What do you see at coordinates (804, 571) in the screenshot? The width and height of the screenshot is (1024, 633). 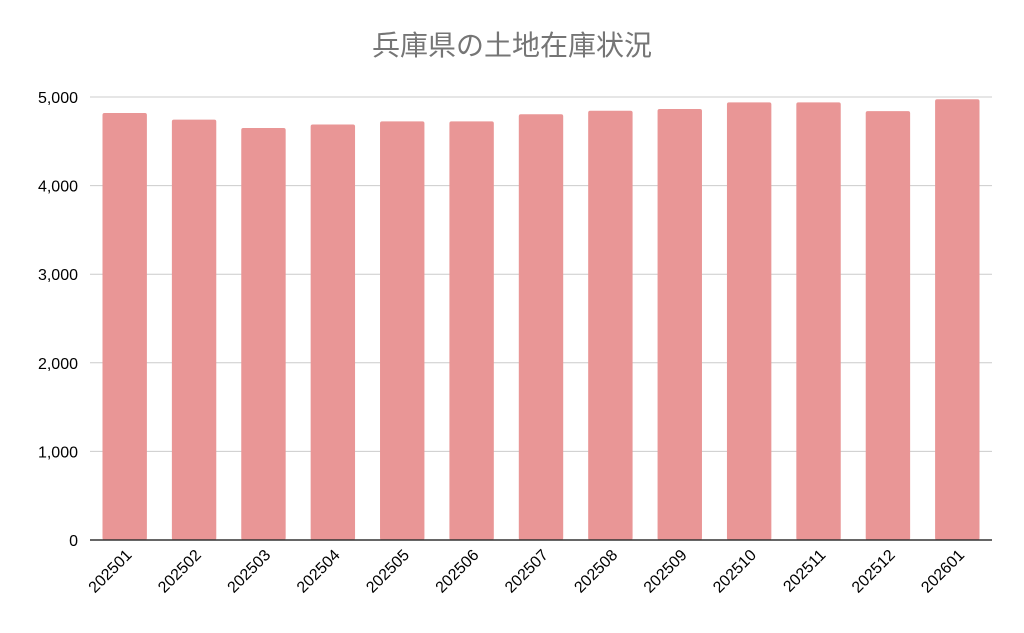 I see `x-tick-label: 202511` at bounding box center [804, 571].